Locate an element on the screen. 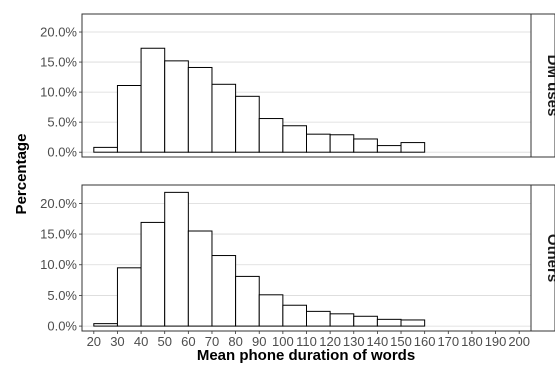 The height and width of the screenshot is (365, 555). x-tick-label: 110 is located at coordinates (306, 341).